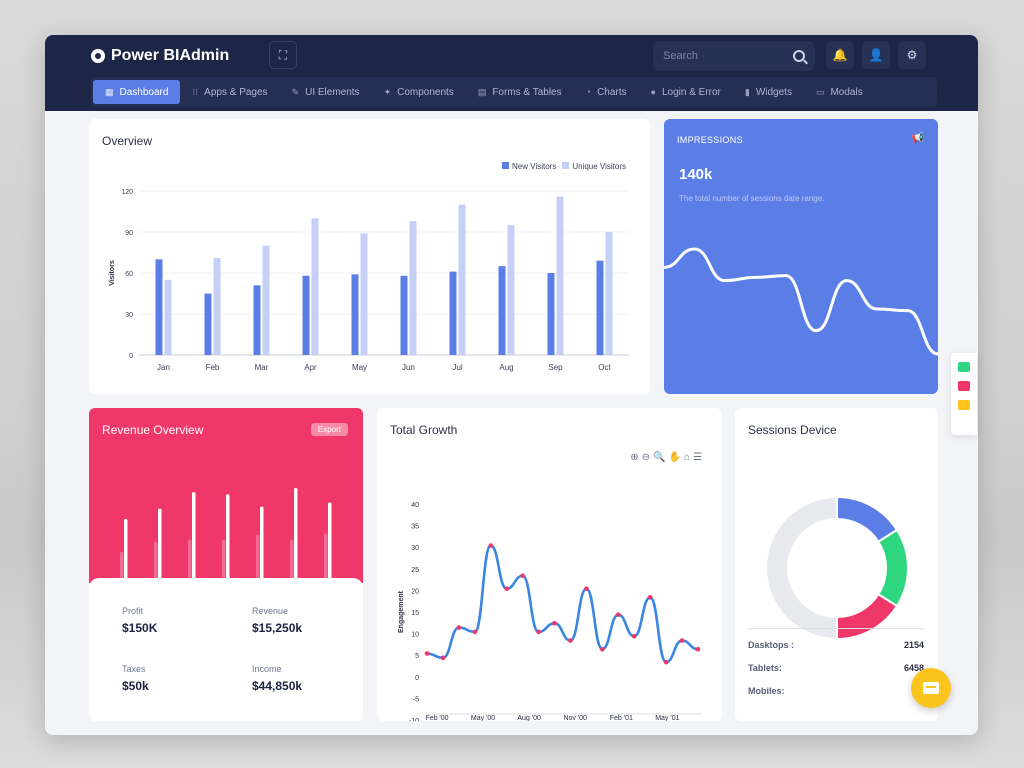 This screenshot has width=1024, height=768. I want to click on y-tick-label: 90, so click(129, 233).